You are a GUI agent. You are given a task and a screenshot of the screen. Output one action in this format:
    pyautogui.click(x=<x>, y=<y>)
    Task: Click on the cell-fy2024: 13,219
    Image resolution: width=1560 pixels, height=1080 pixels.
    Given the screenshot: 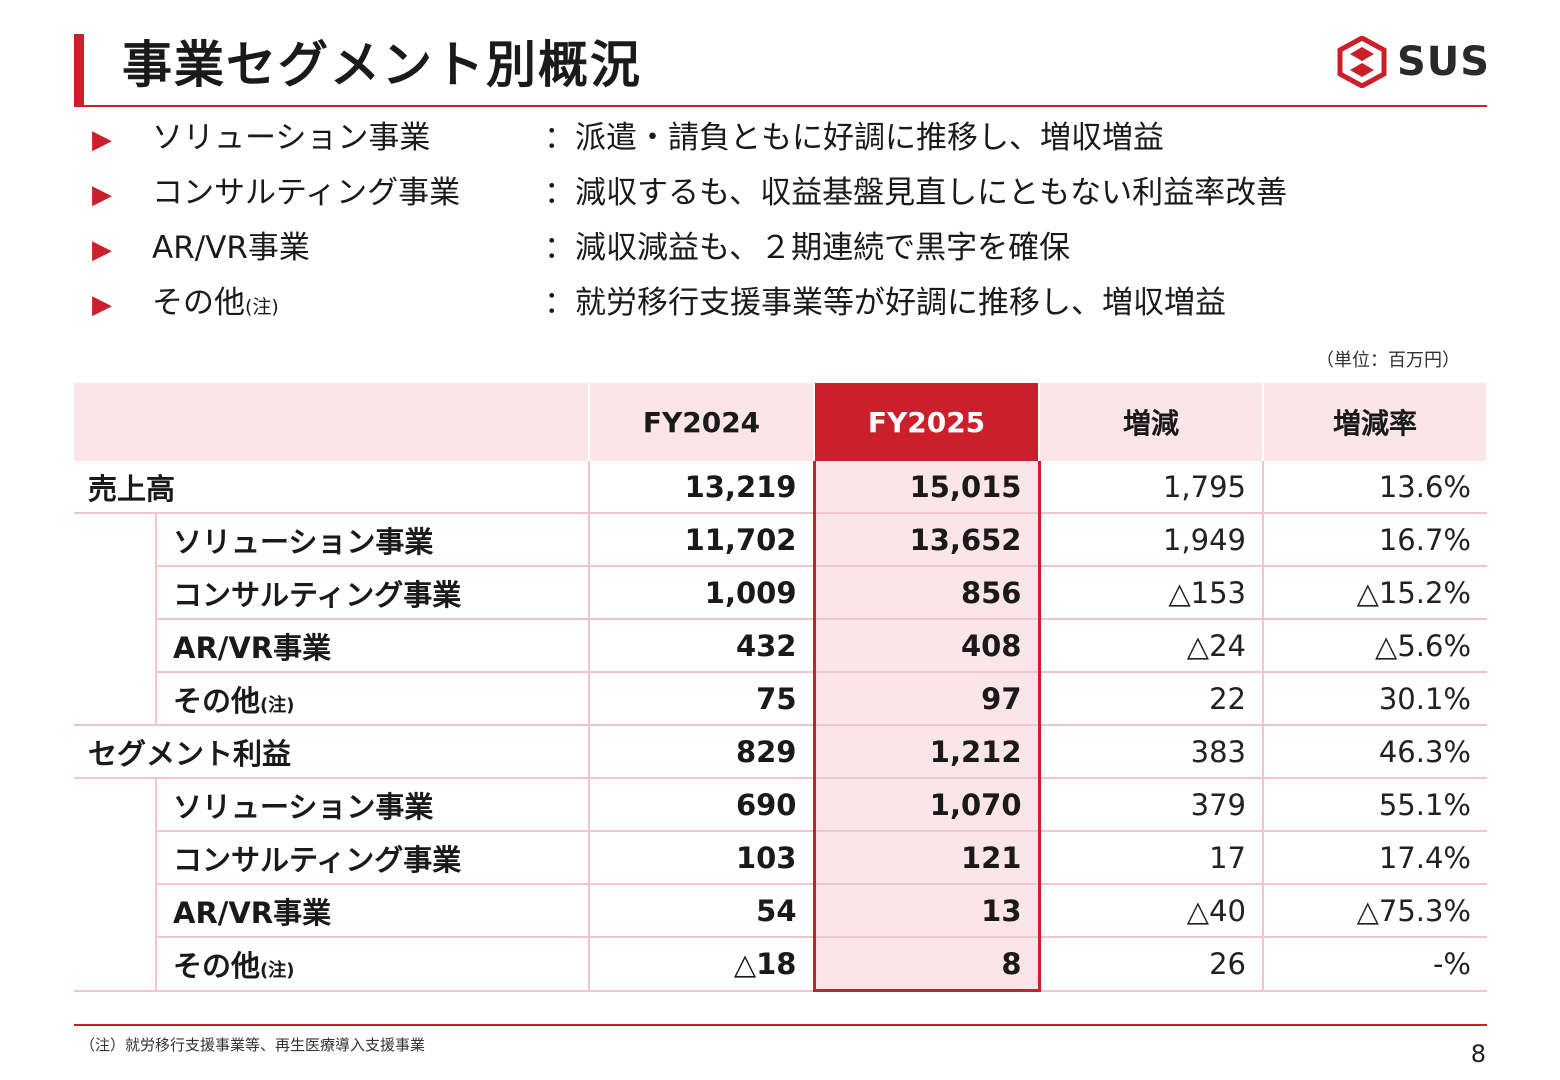 What is the action you would take?
    pyautogui.click(x=701, y=487)
    